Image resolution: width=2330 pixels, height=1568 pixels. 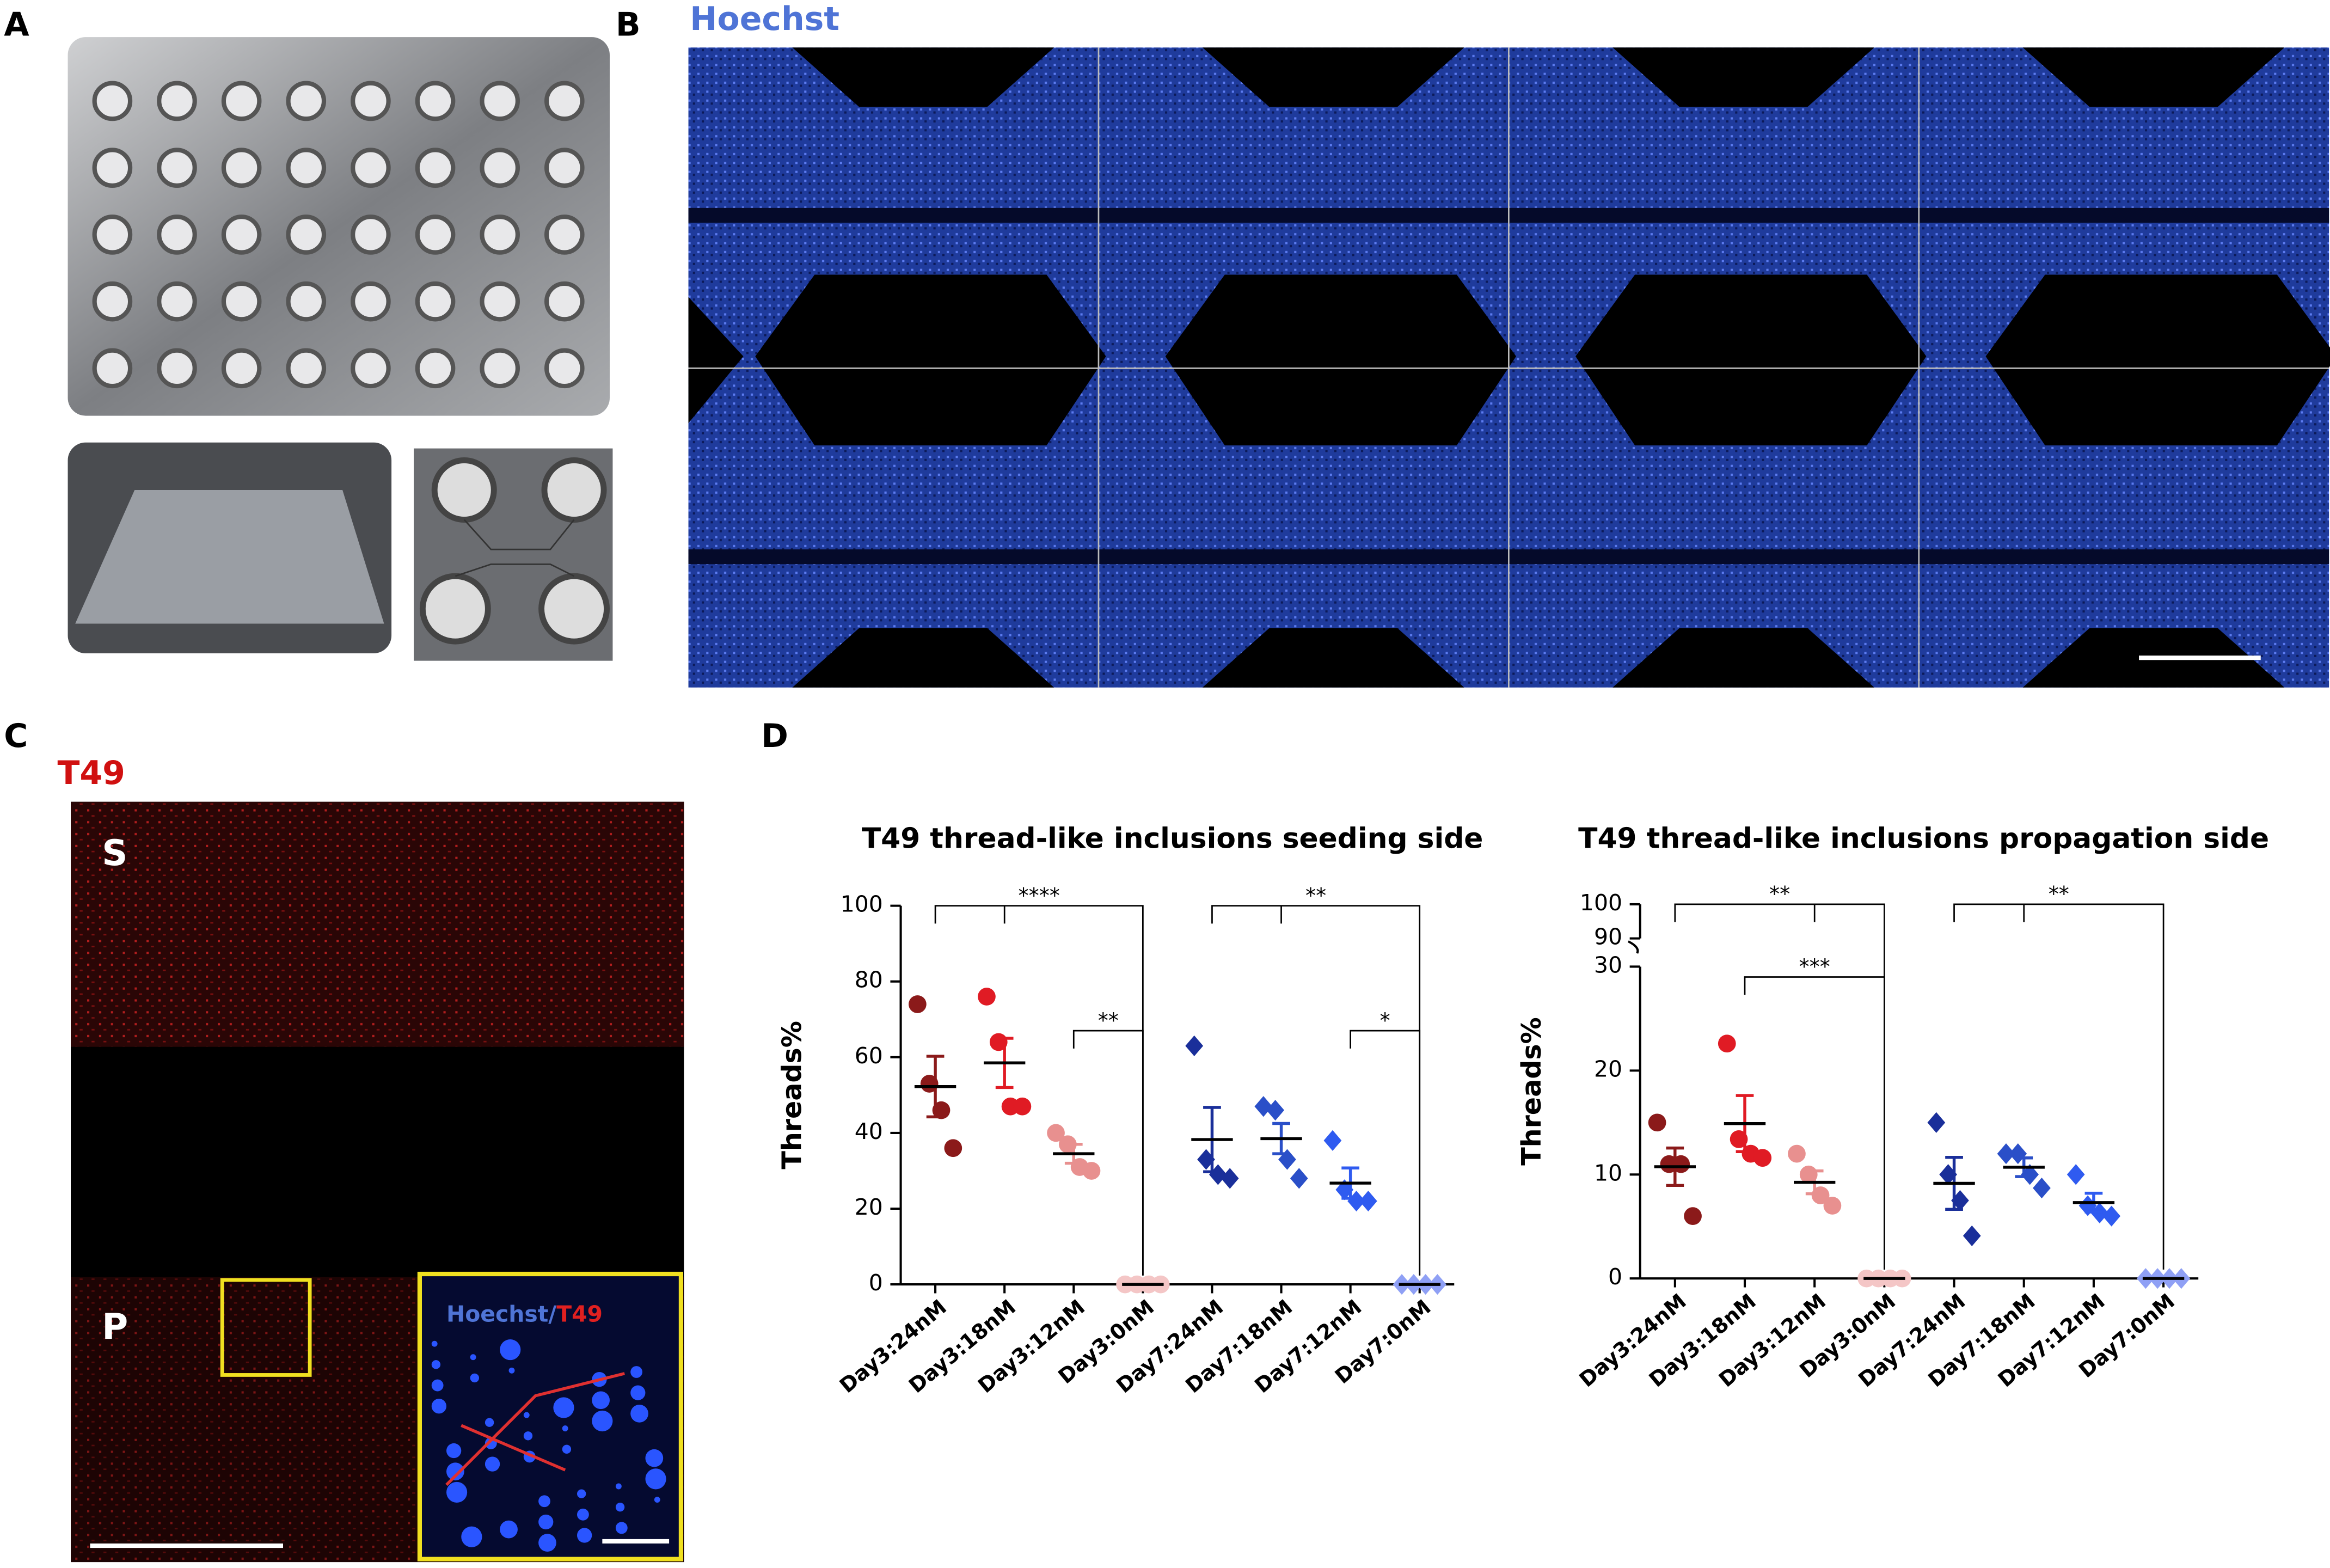 What do you see at coordinates (1608, 937) in the screenshot?
I see `y-tick-label: 90` at bounding box center [1608, 937].